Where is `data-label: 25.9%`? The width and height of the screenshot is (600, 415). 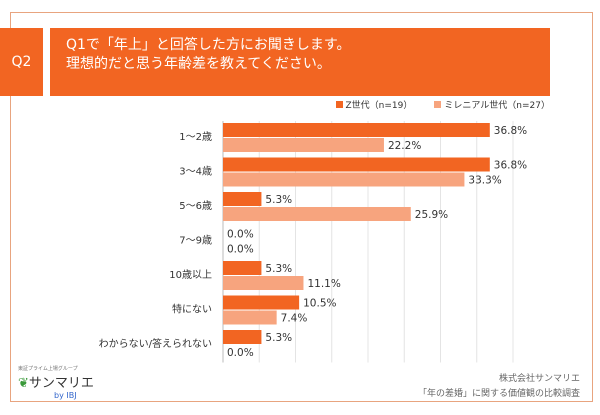 data-label: 25.9% is located at coordinates (431, 215).